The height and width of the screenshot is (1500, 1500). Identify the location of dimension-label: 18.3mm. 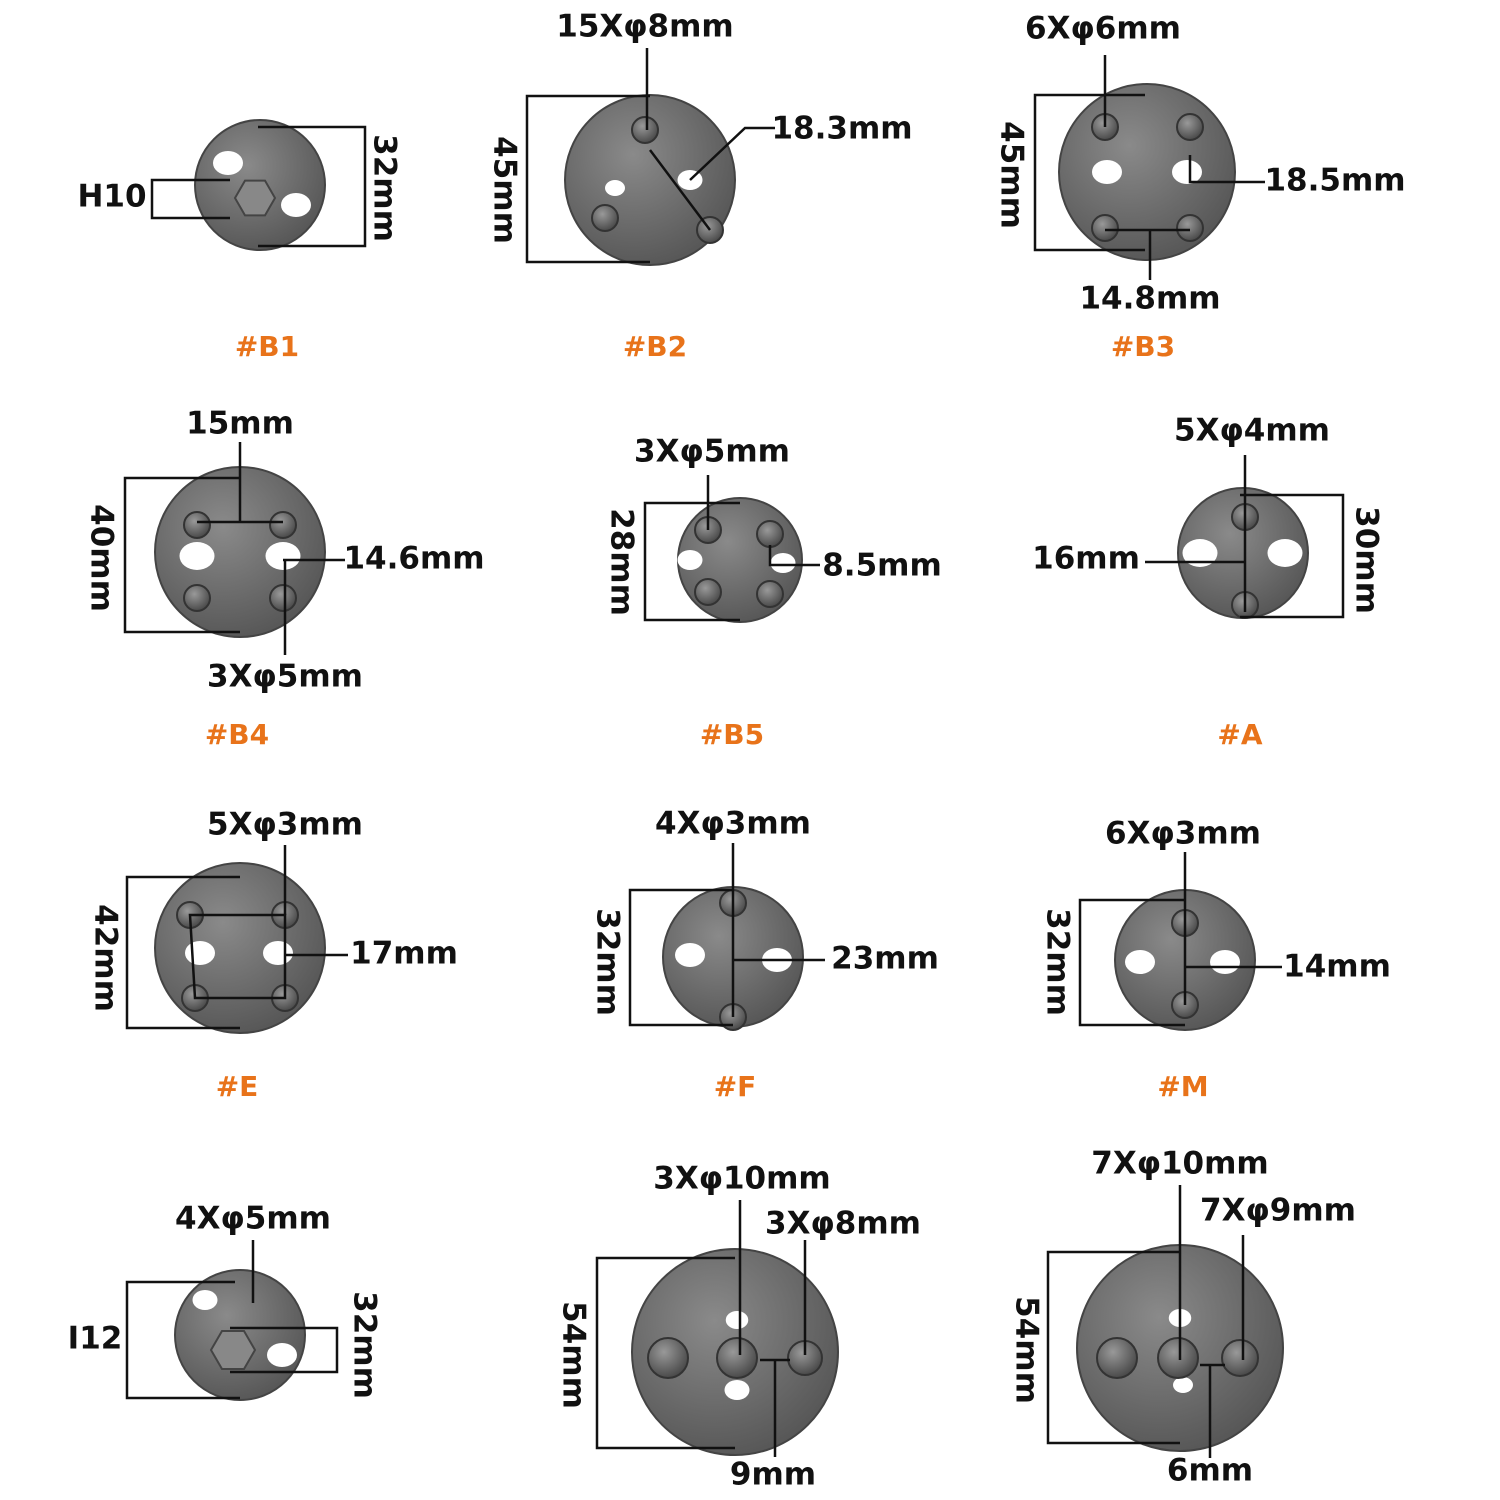
(841, 129).